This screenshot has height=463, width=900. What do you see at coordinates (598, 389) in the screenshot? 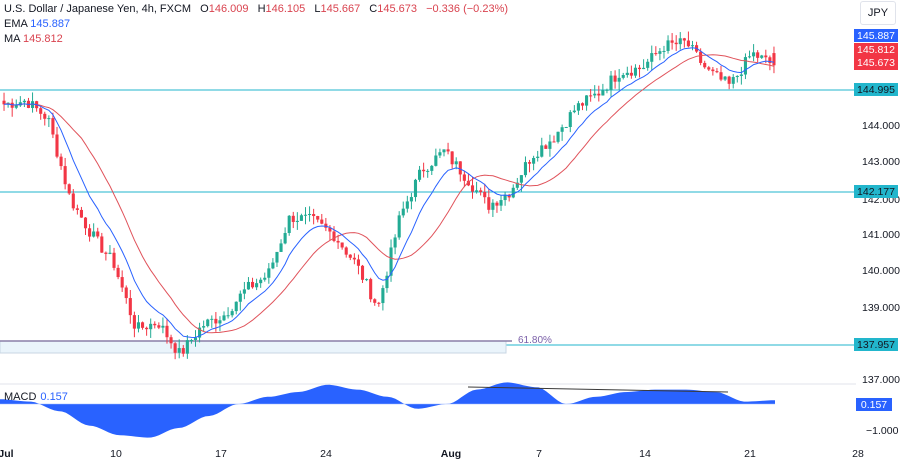
I see `macd-divergence-trendline` at bounding box center [598, 389].